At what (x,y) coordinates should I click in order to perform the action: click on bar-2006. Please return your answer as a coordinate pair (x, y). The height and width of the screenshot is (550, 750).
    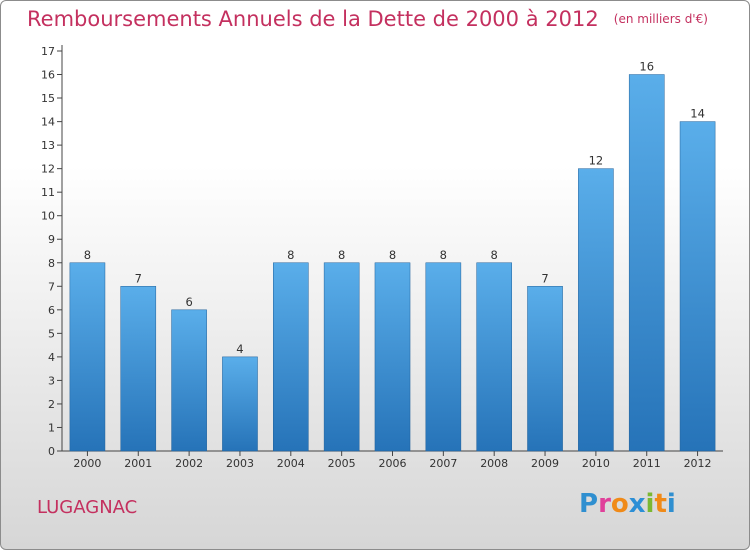
    Looking at the image, I should click on (392, 357).